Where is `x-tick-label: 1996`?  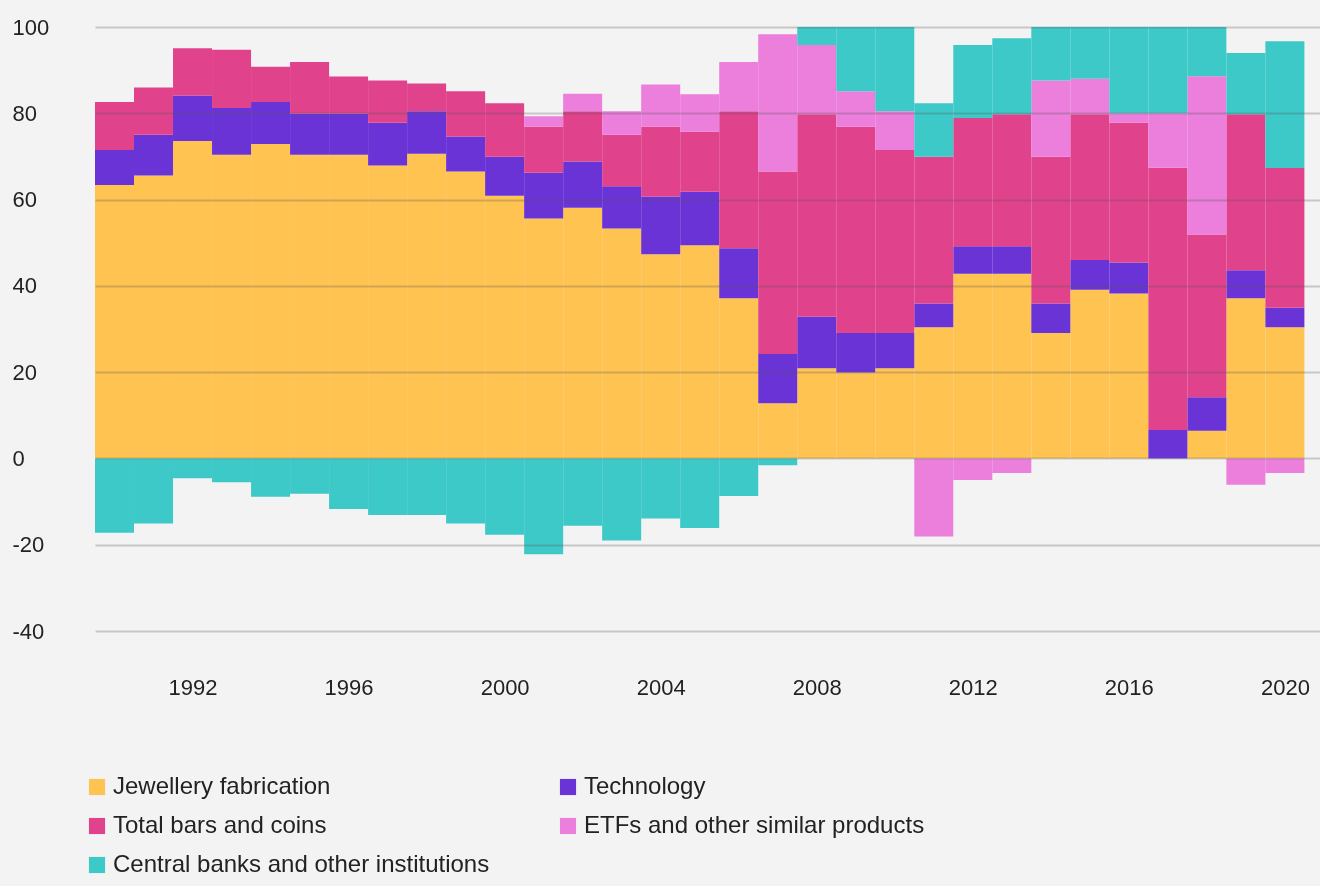 x-tick-label: 1996 is located at coordinates (349, 687).